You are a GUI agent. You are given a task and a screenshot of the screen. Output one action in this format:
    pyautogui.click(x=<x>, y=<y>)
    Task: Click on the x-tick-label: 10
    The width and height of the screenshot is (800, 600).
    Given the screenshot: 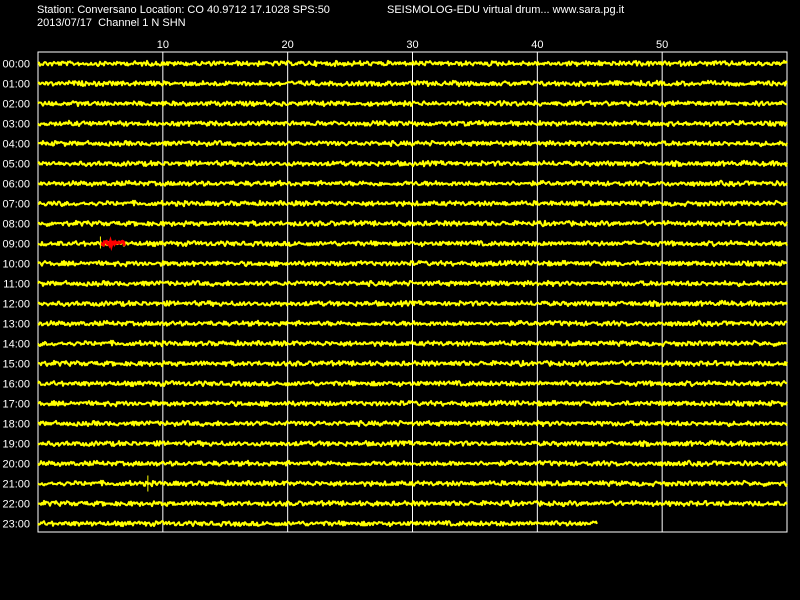 What is the action you would take?
    pyautogui.click(x=163, y=45)
    